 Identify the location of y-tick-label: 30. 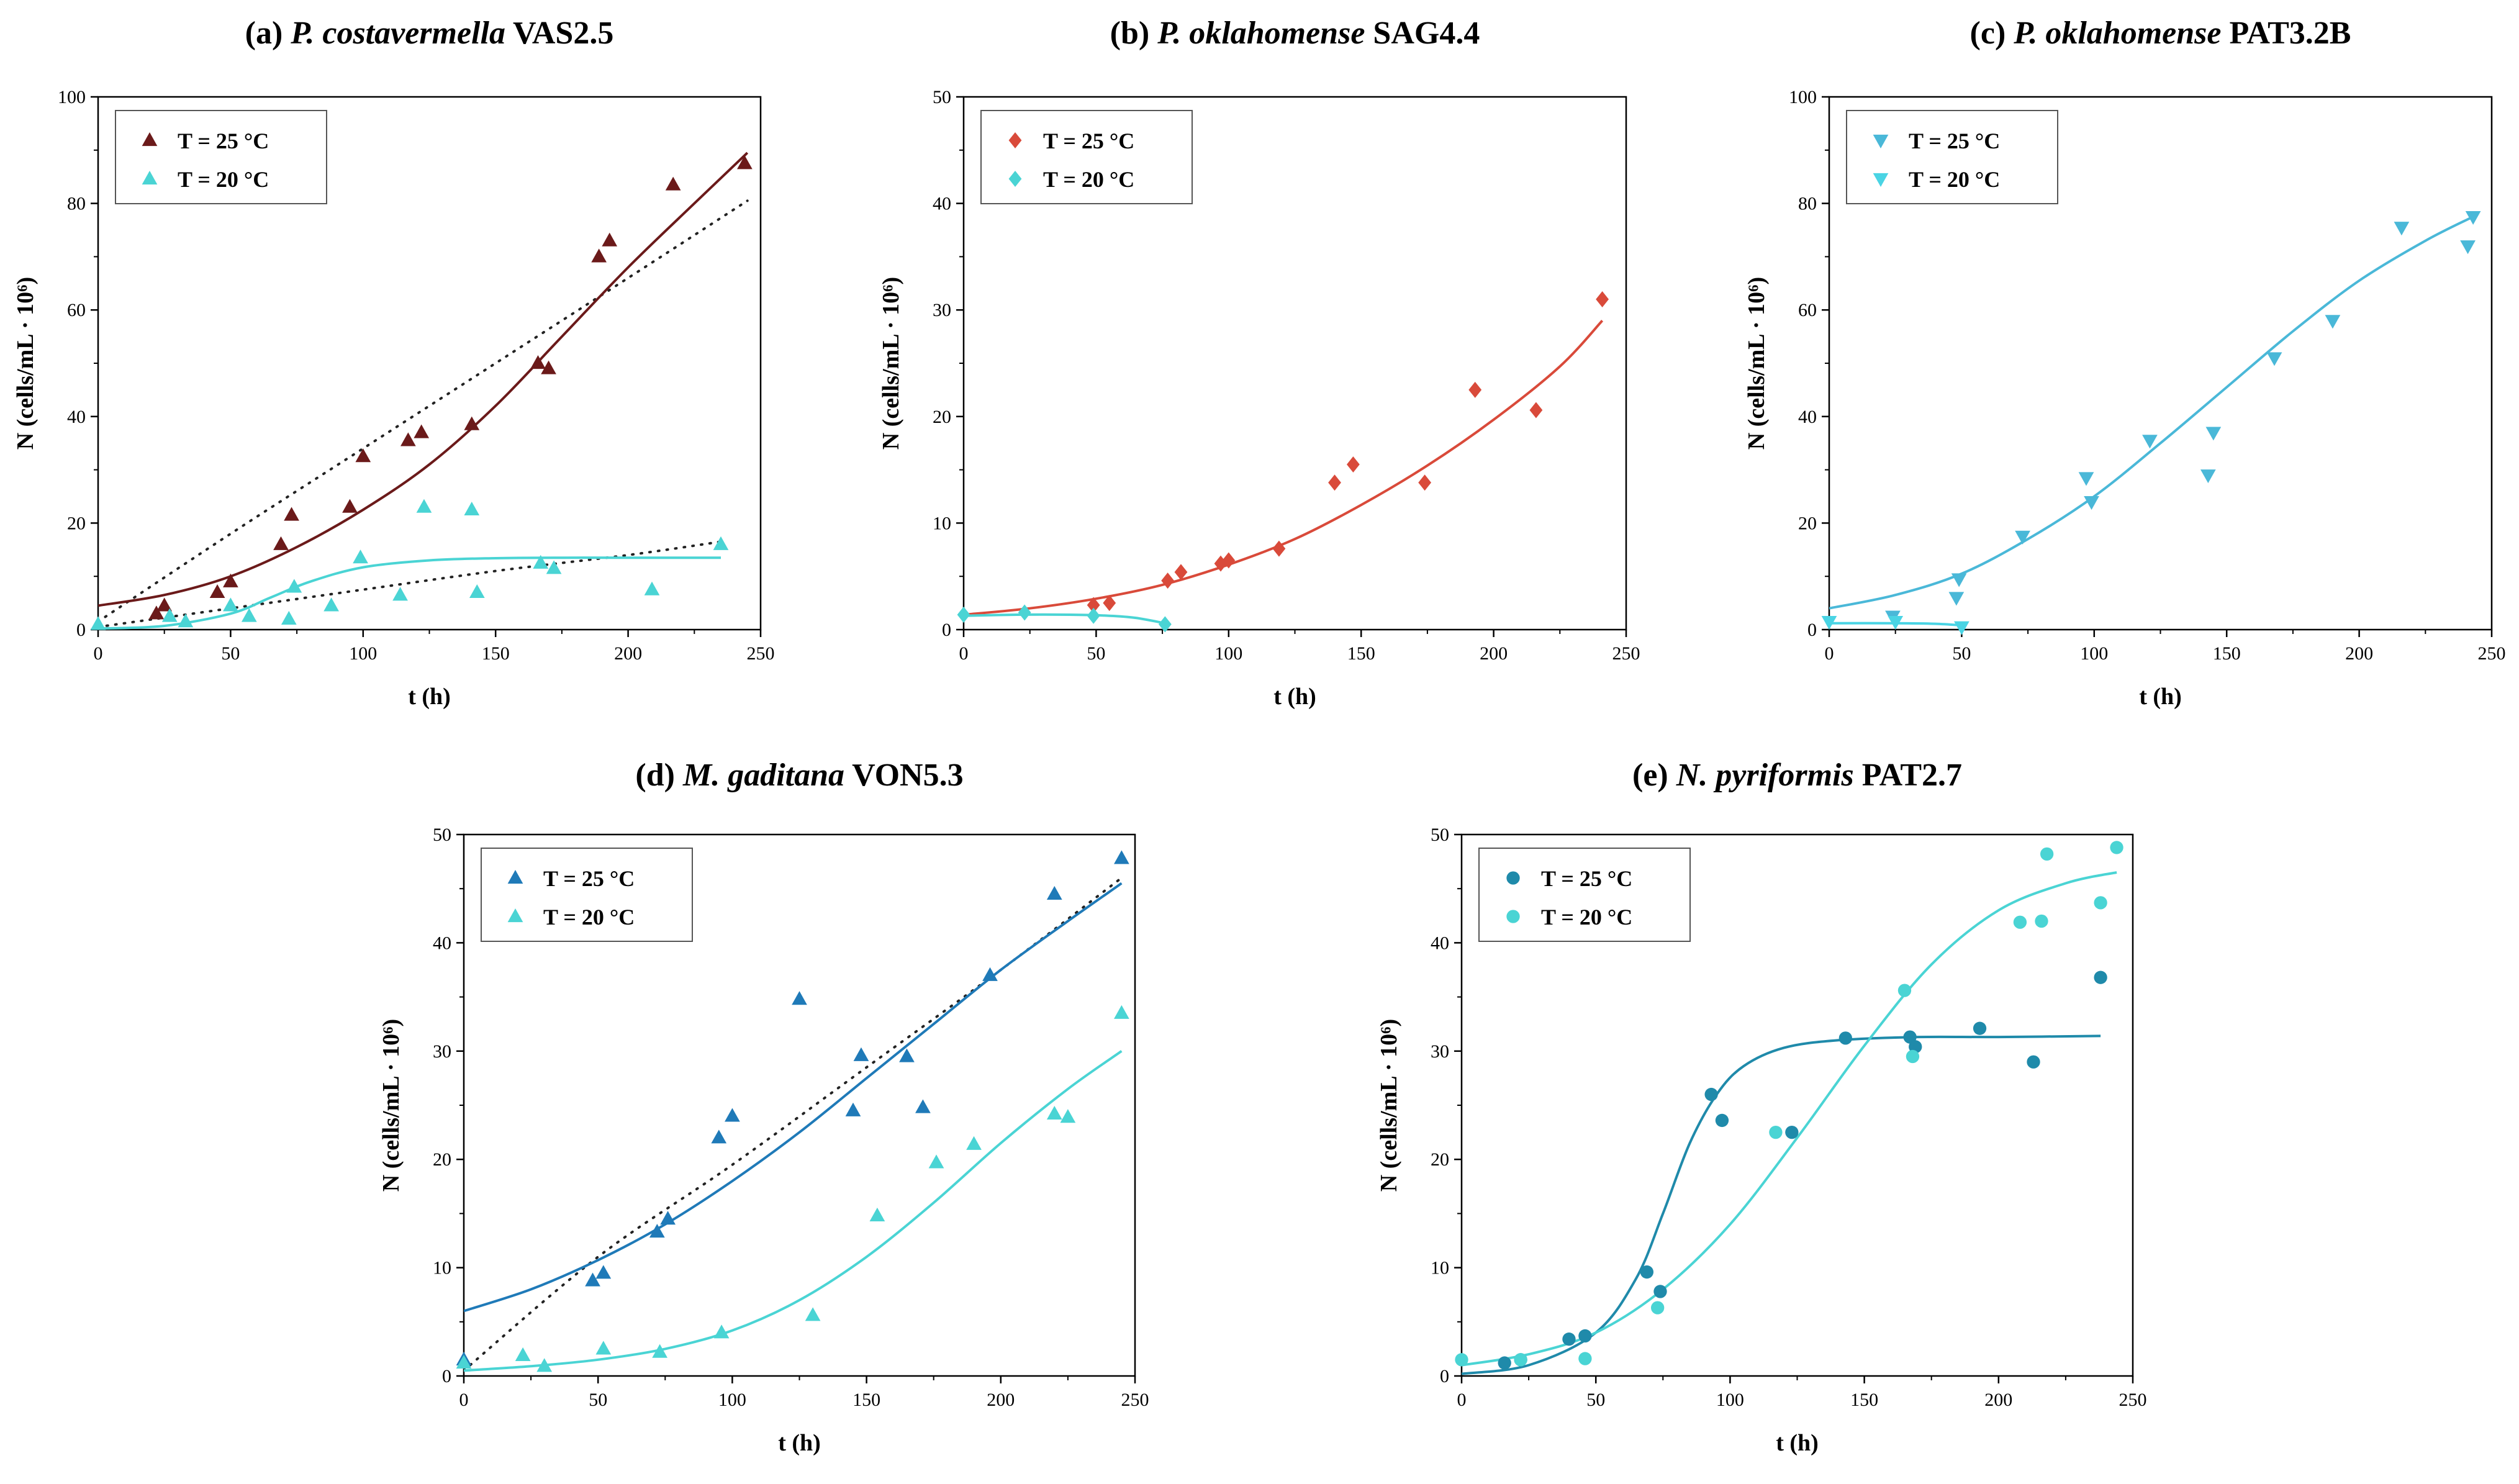
(442, 1051).